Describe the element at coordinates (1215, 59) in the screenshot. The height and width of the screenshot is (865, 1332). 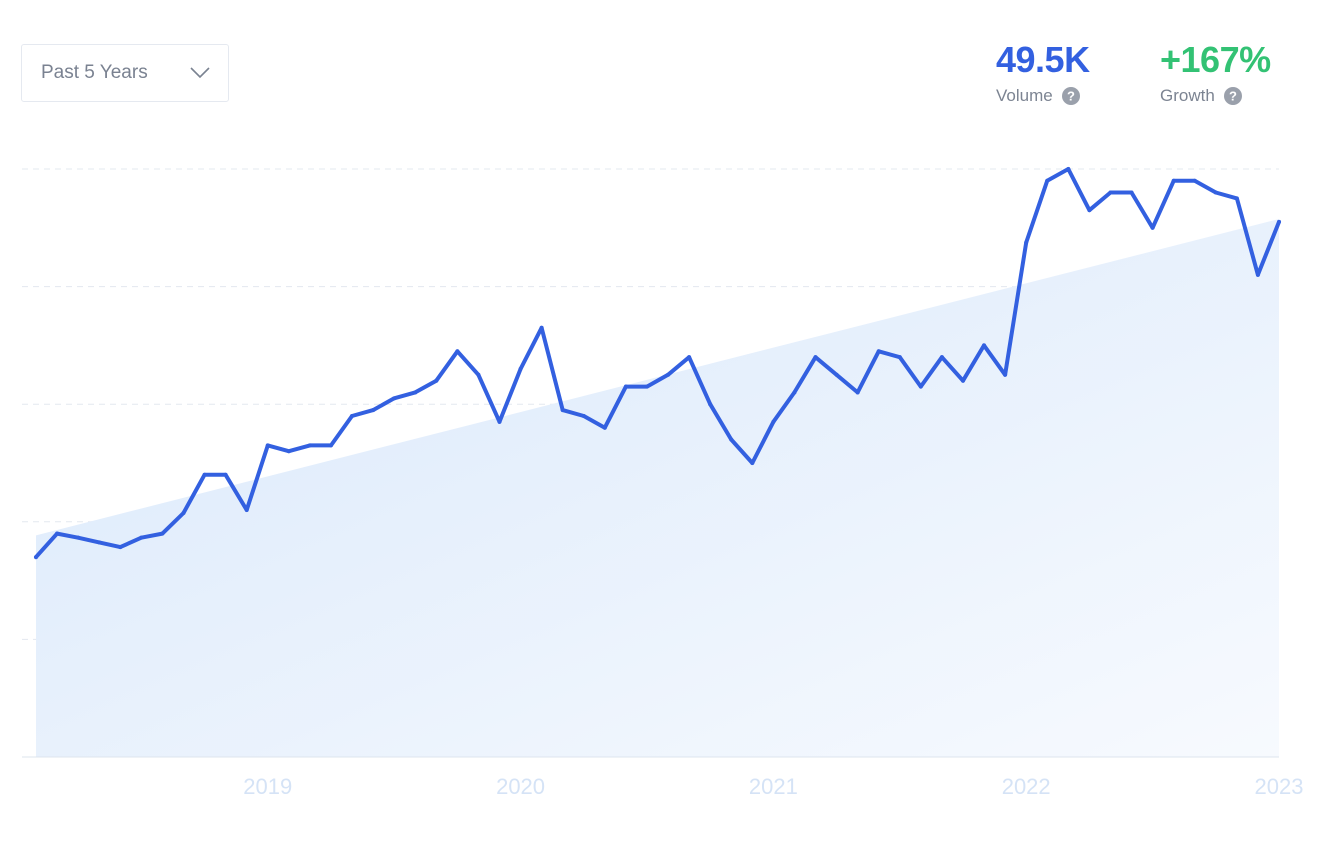
I see `growth-value: +167%` at that location.